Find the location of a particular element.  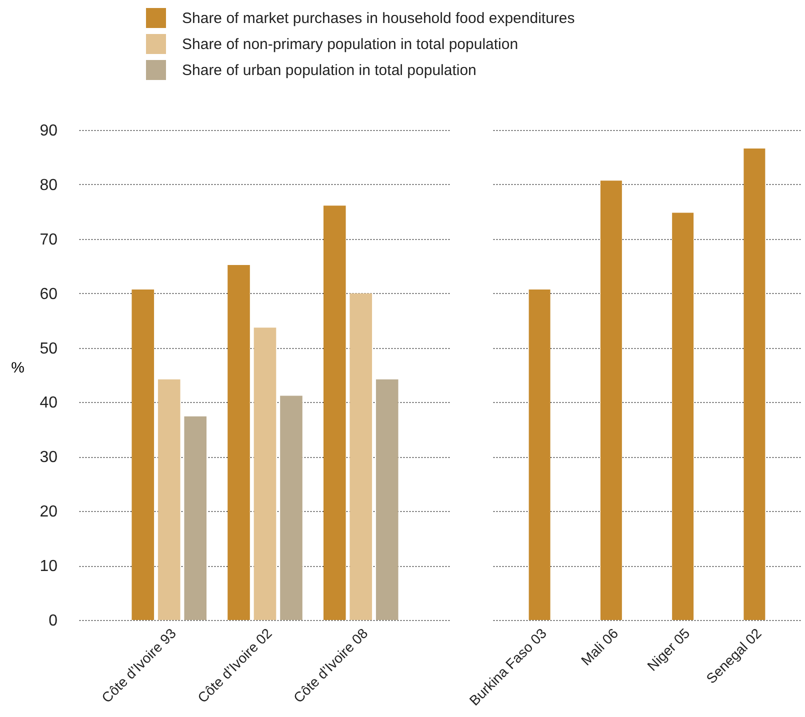

y-tick-label: 40 is located at coordinates (49, 403).